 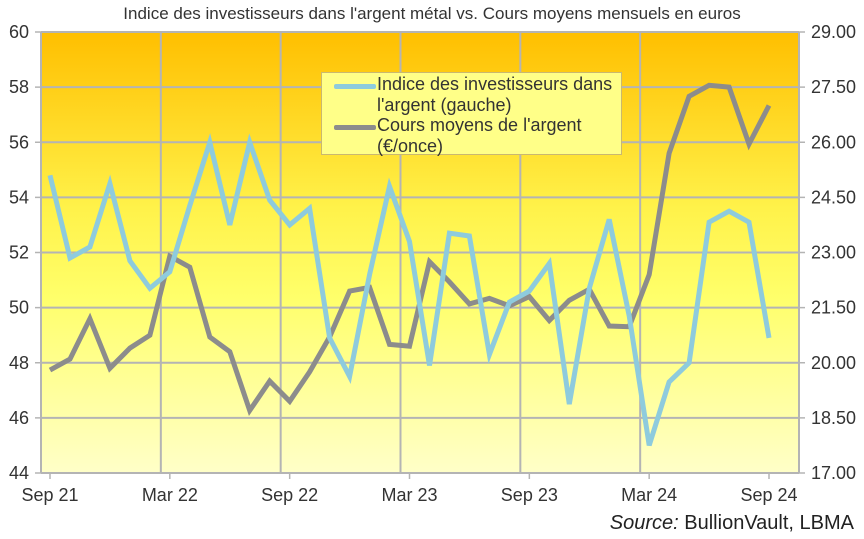 What do you see at coordinates (19, 418) in the screenshot?
I see `y-left-tick-label: 46` at bounding box center [19, 418].